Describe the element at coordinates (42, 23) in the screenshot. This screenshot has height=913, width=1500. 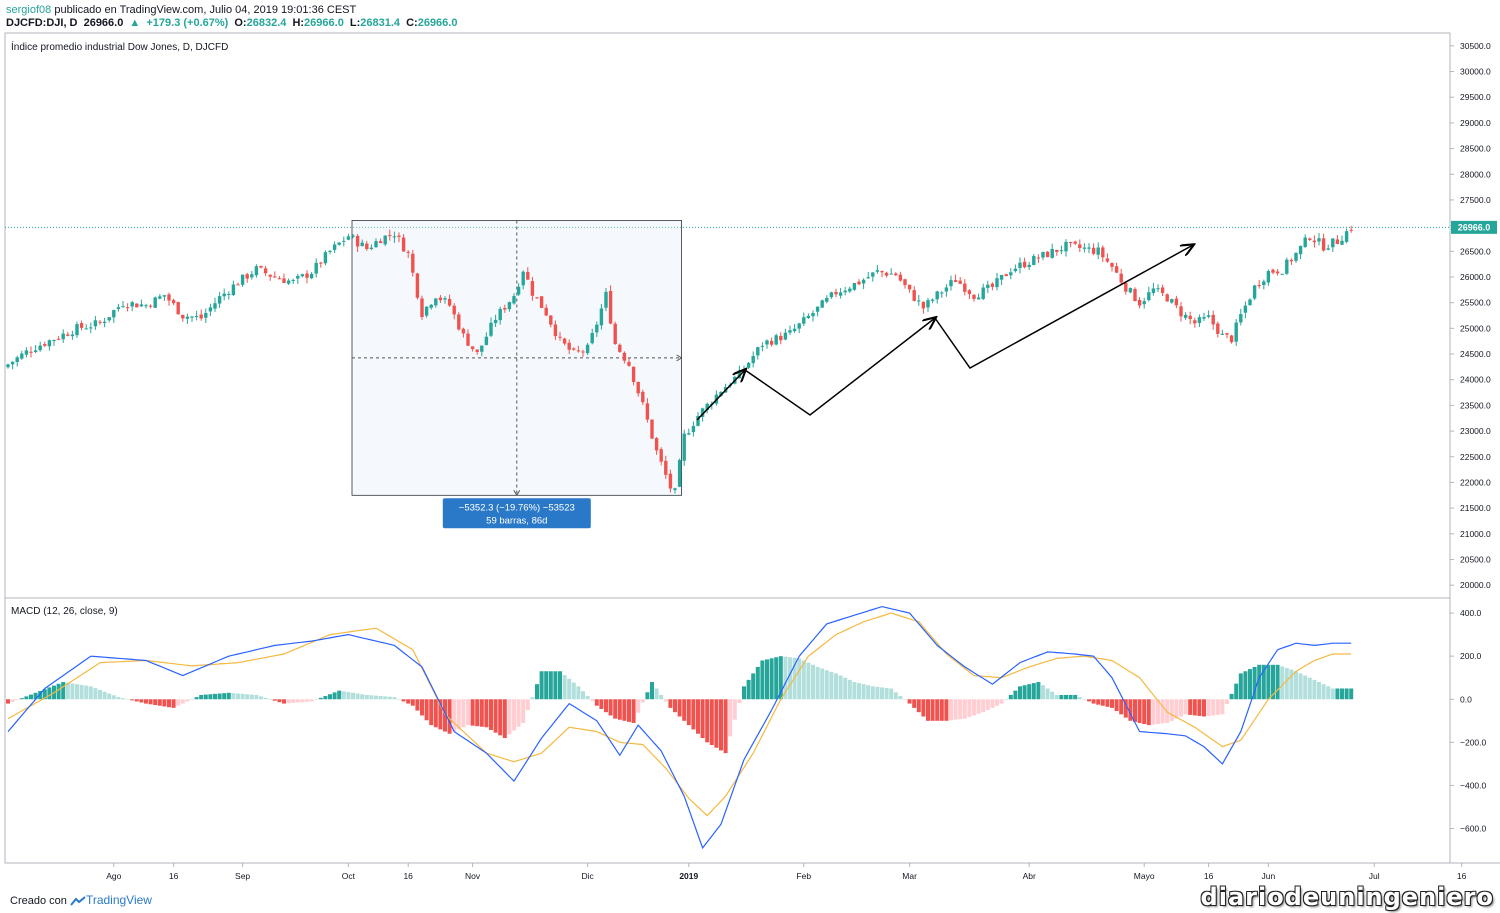
I see `symbol-name: DJCFD:DJI, D` at that location.